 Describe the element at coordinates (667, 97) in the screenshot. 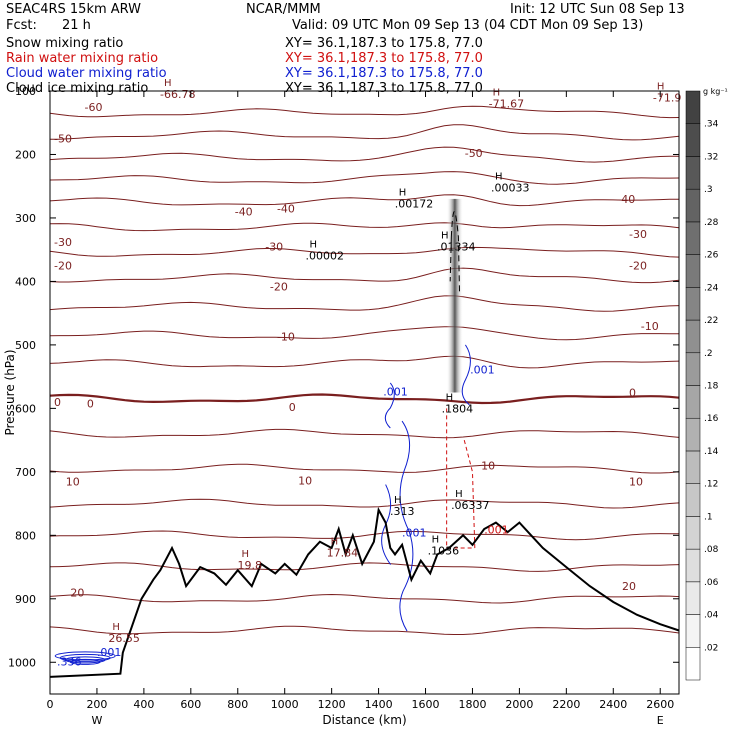

I see `max-value-label: -71.9` at that location.